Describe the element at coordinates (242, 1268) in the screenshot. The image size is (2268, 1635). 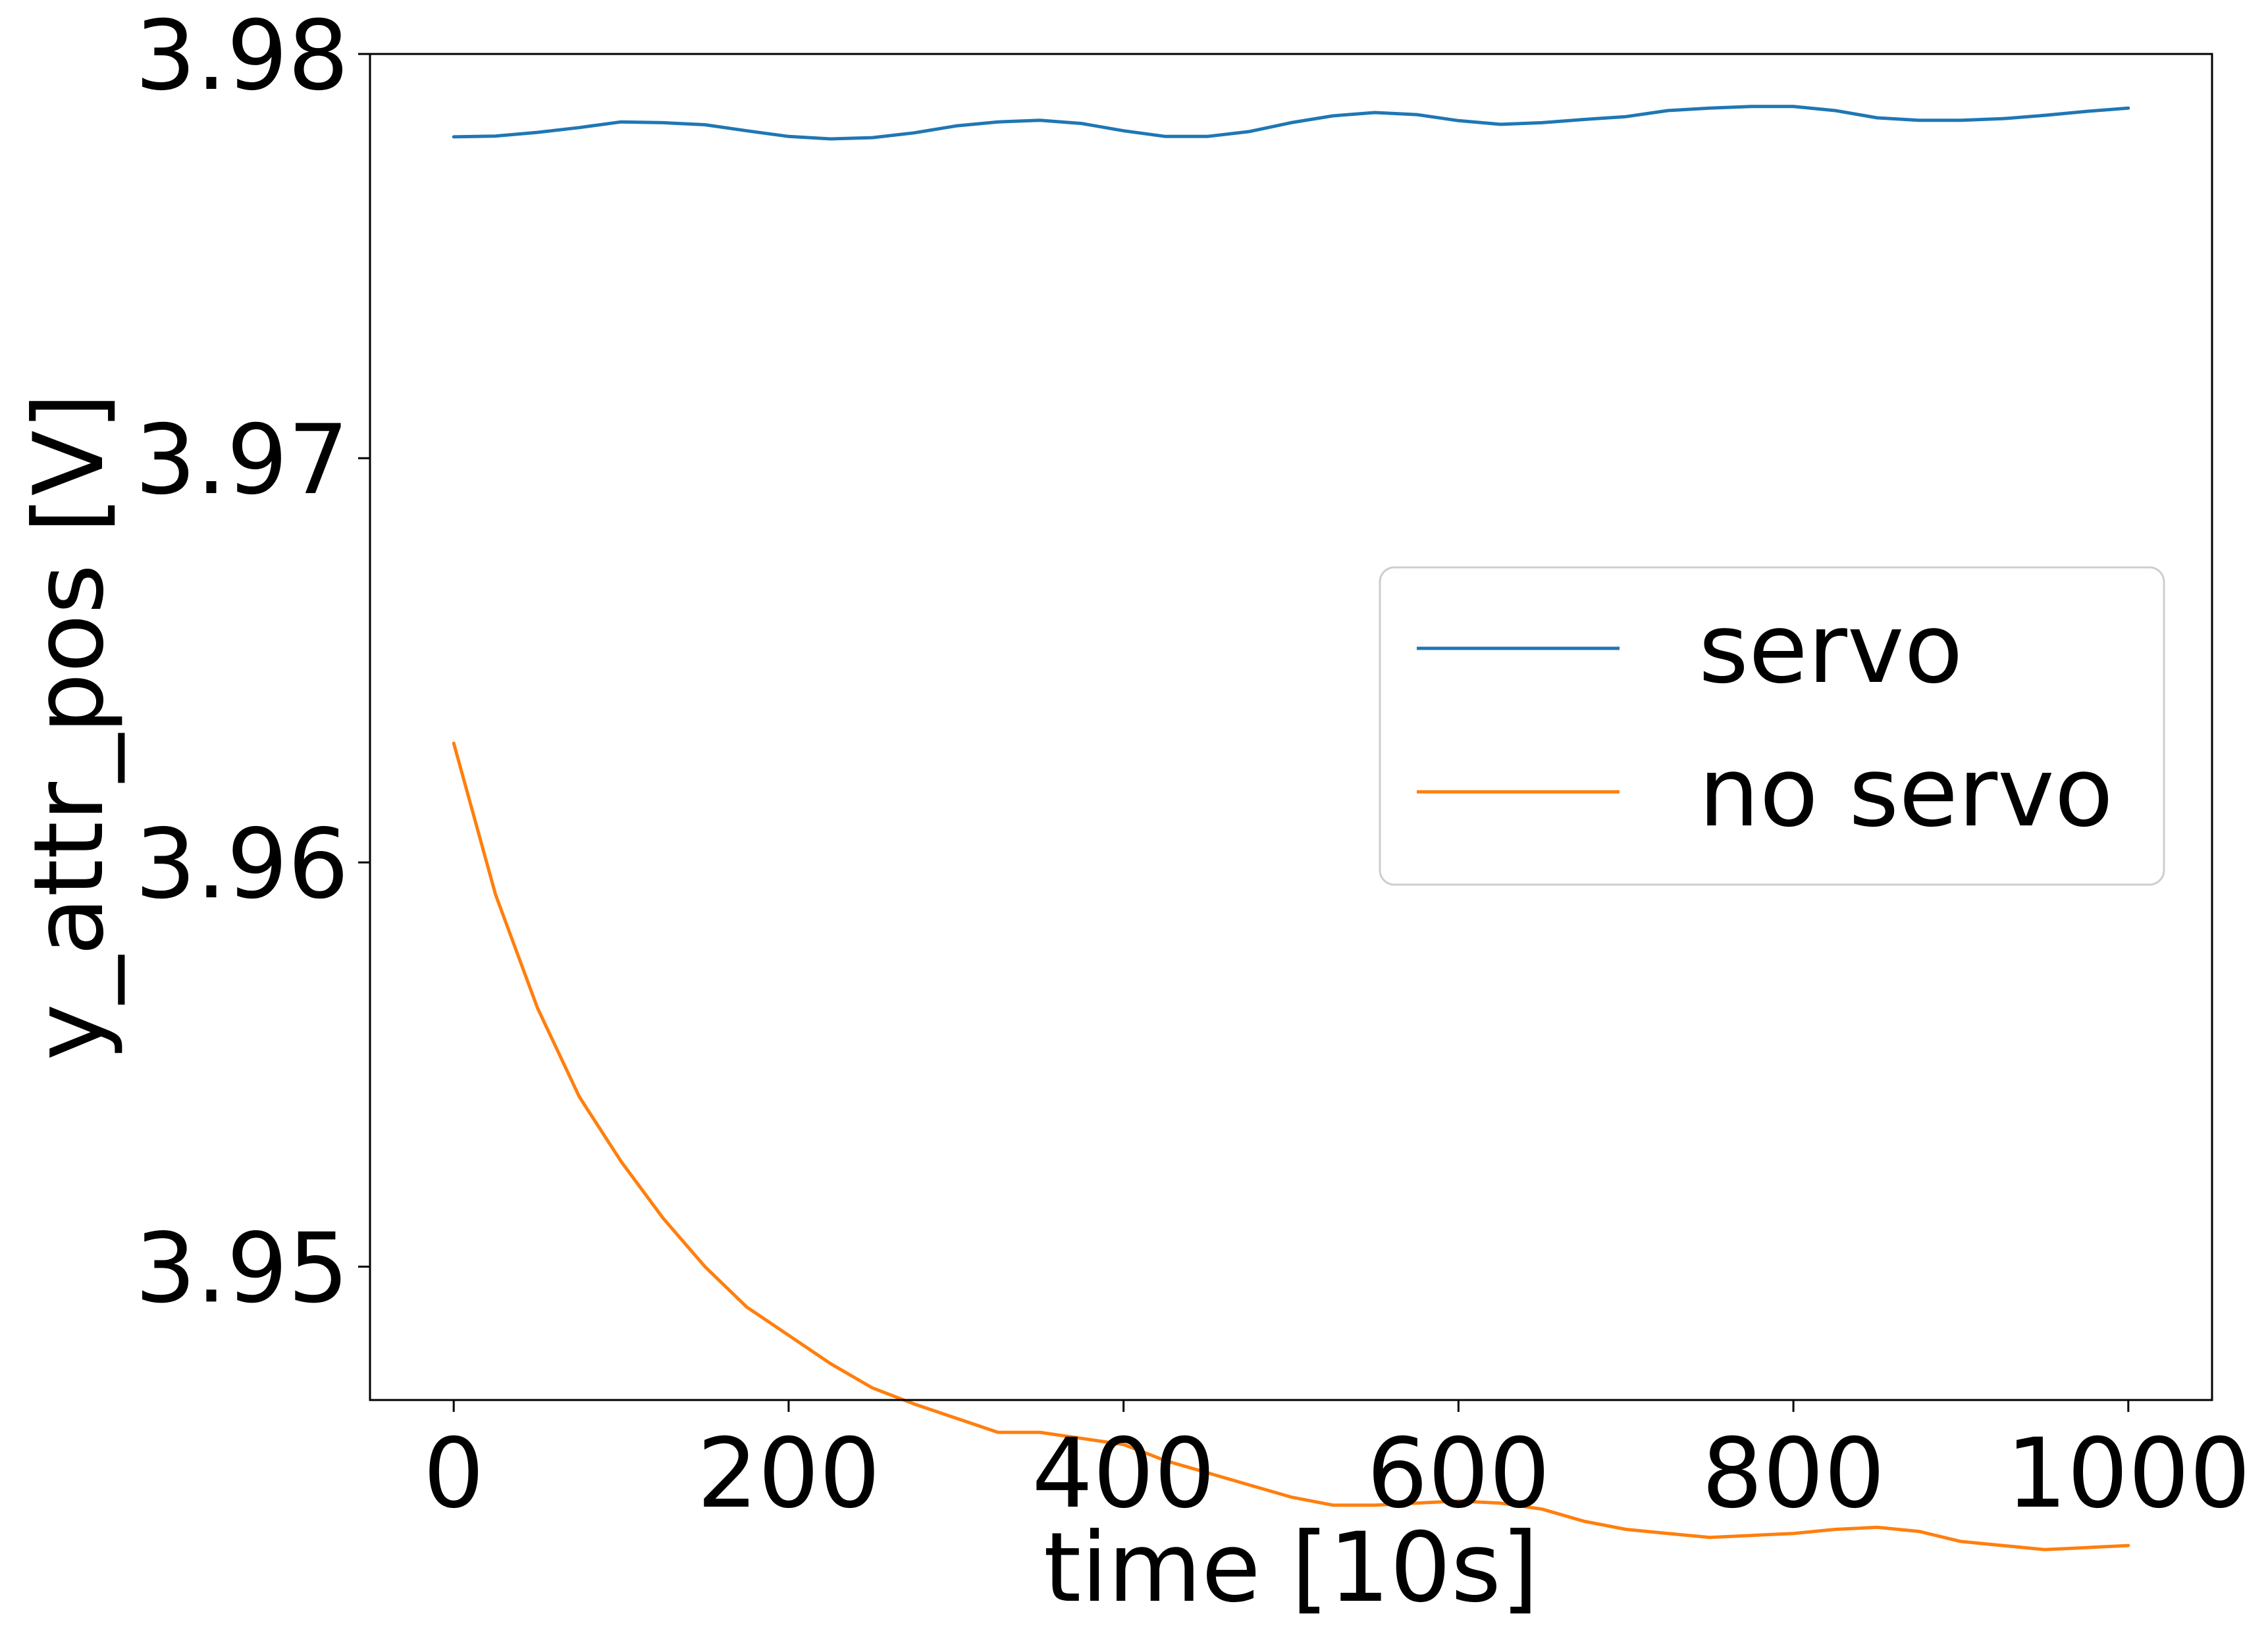
I see `y-tick-label: 3.95` at that location.